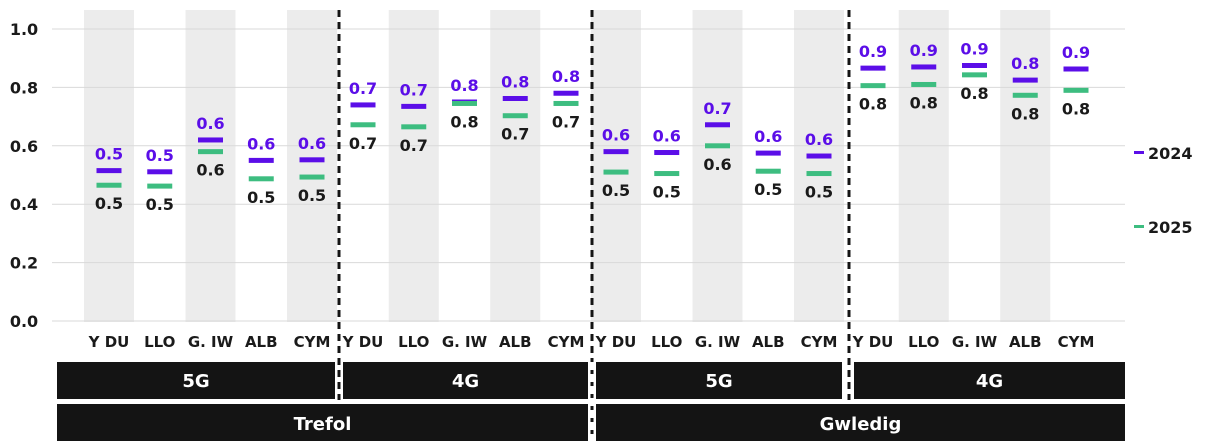 Image resolution: width=1206 pixels, height=441 pixels. Describe the element at coordinates (24, 146) in the screenshot. I see `y-tick-label: 0.6` at that location.